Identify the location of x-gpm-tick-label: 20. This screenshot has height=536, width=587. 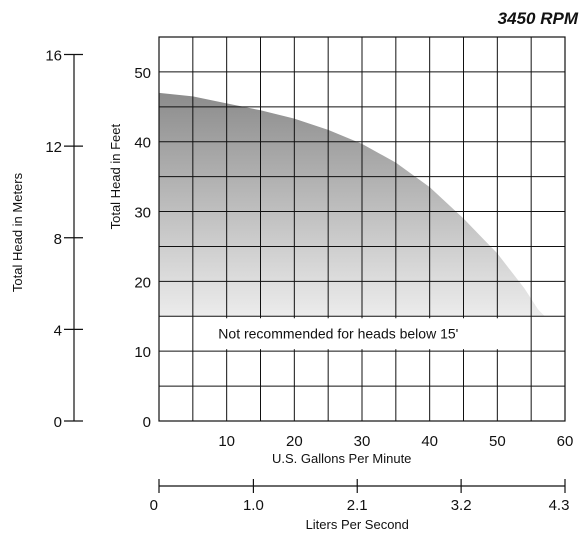
(294, 441).